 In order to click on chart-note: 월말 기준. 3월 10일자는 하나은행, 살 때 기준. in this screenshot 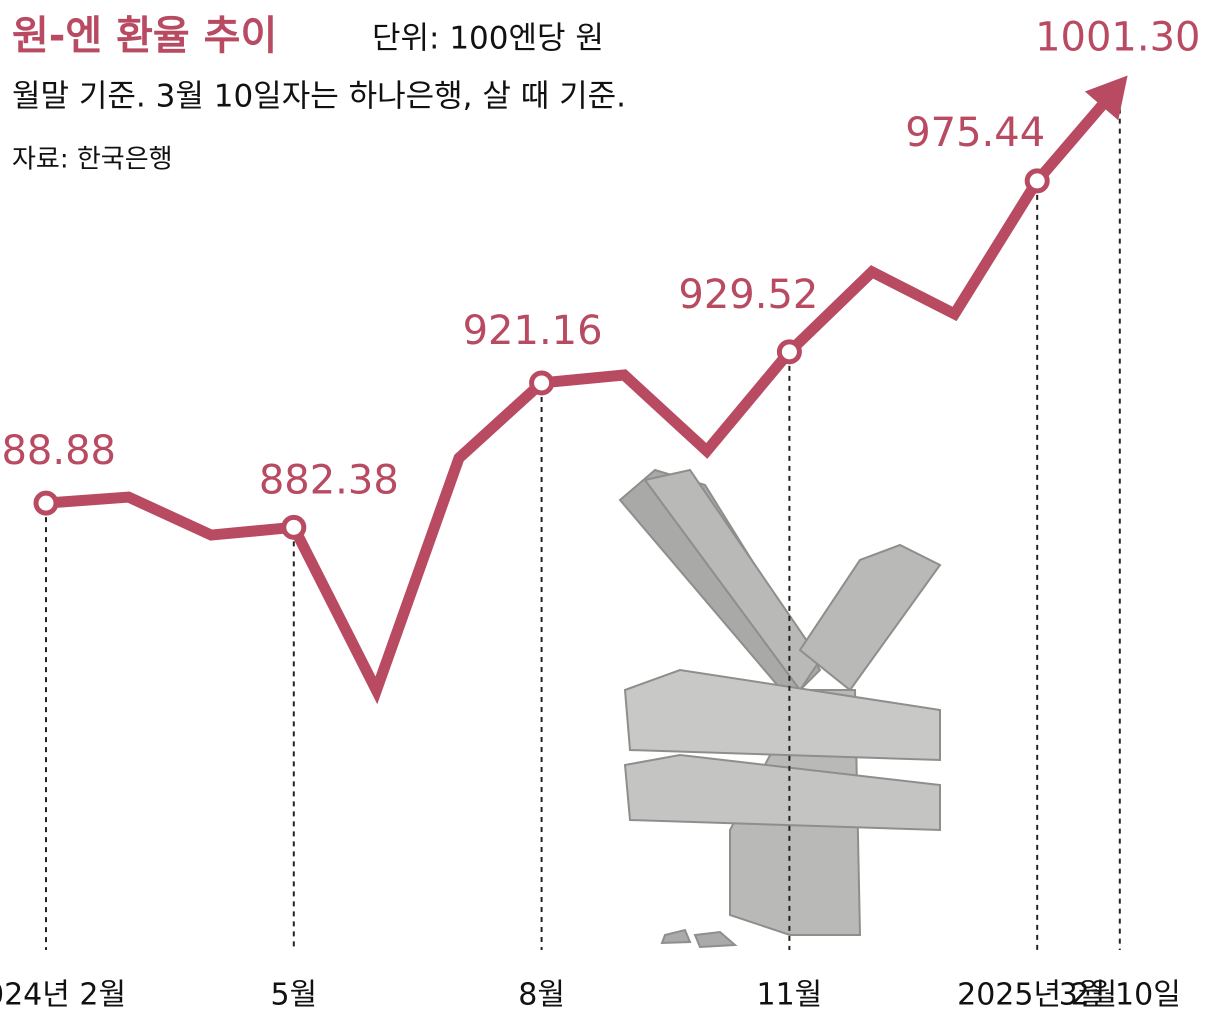, I will do `click(319, 97)`.